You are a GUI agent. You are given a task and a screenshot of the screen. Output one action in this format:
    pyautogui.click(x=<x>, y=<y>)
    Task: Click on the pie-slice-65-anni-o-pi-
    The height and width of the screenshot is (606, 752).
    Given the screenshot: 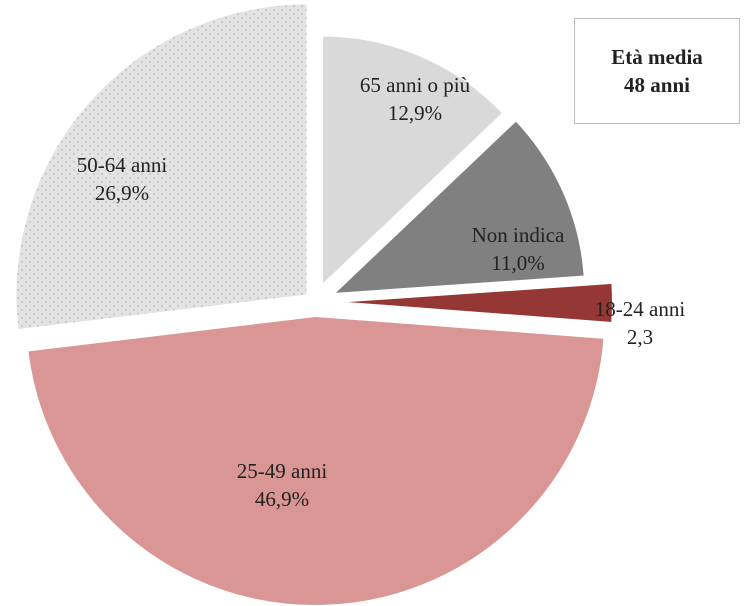 What is the action you would take?
    pyautogui.click(x=413, y=161)
    